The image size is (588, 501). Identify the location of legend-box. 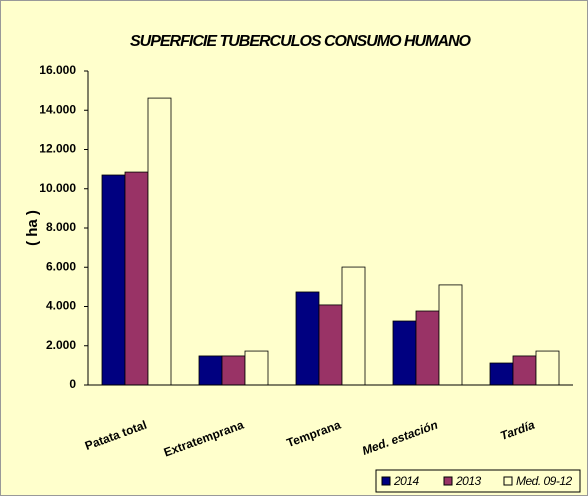
(478, 481).